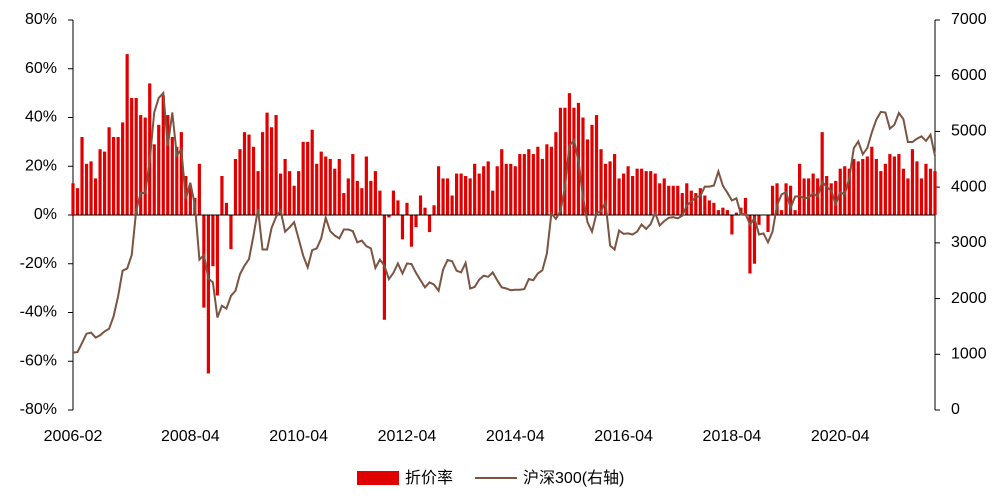  What do you see at coordinates (190, 436) in the screenshot?
I see `x-tick-label: 2008-04` at bounding box center [190, 436].